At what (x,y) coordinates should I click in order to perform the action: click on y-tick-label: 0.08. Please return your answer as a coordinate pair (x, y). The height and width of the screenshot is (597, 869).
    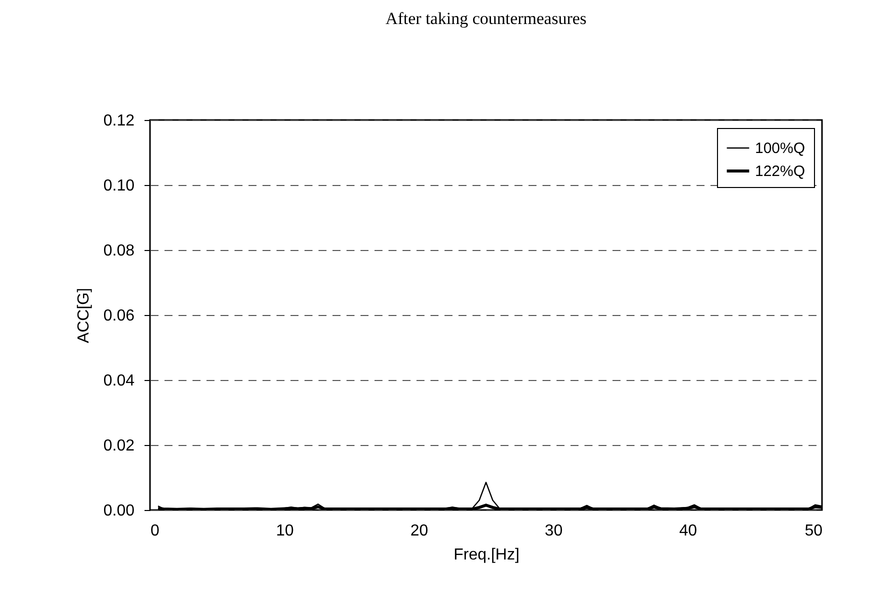
    Looking at the image, I should click on (119, 251).